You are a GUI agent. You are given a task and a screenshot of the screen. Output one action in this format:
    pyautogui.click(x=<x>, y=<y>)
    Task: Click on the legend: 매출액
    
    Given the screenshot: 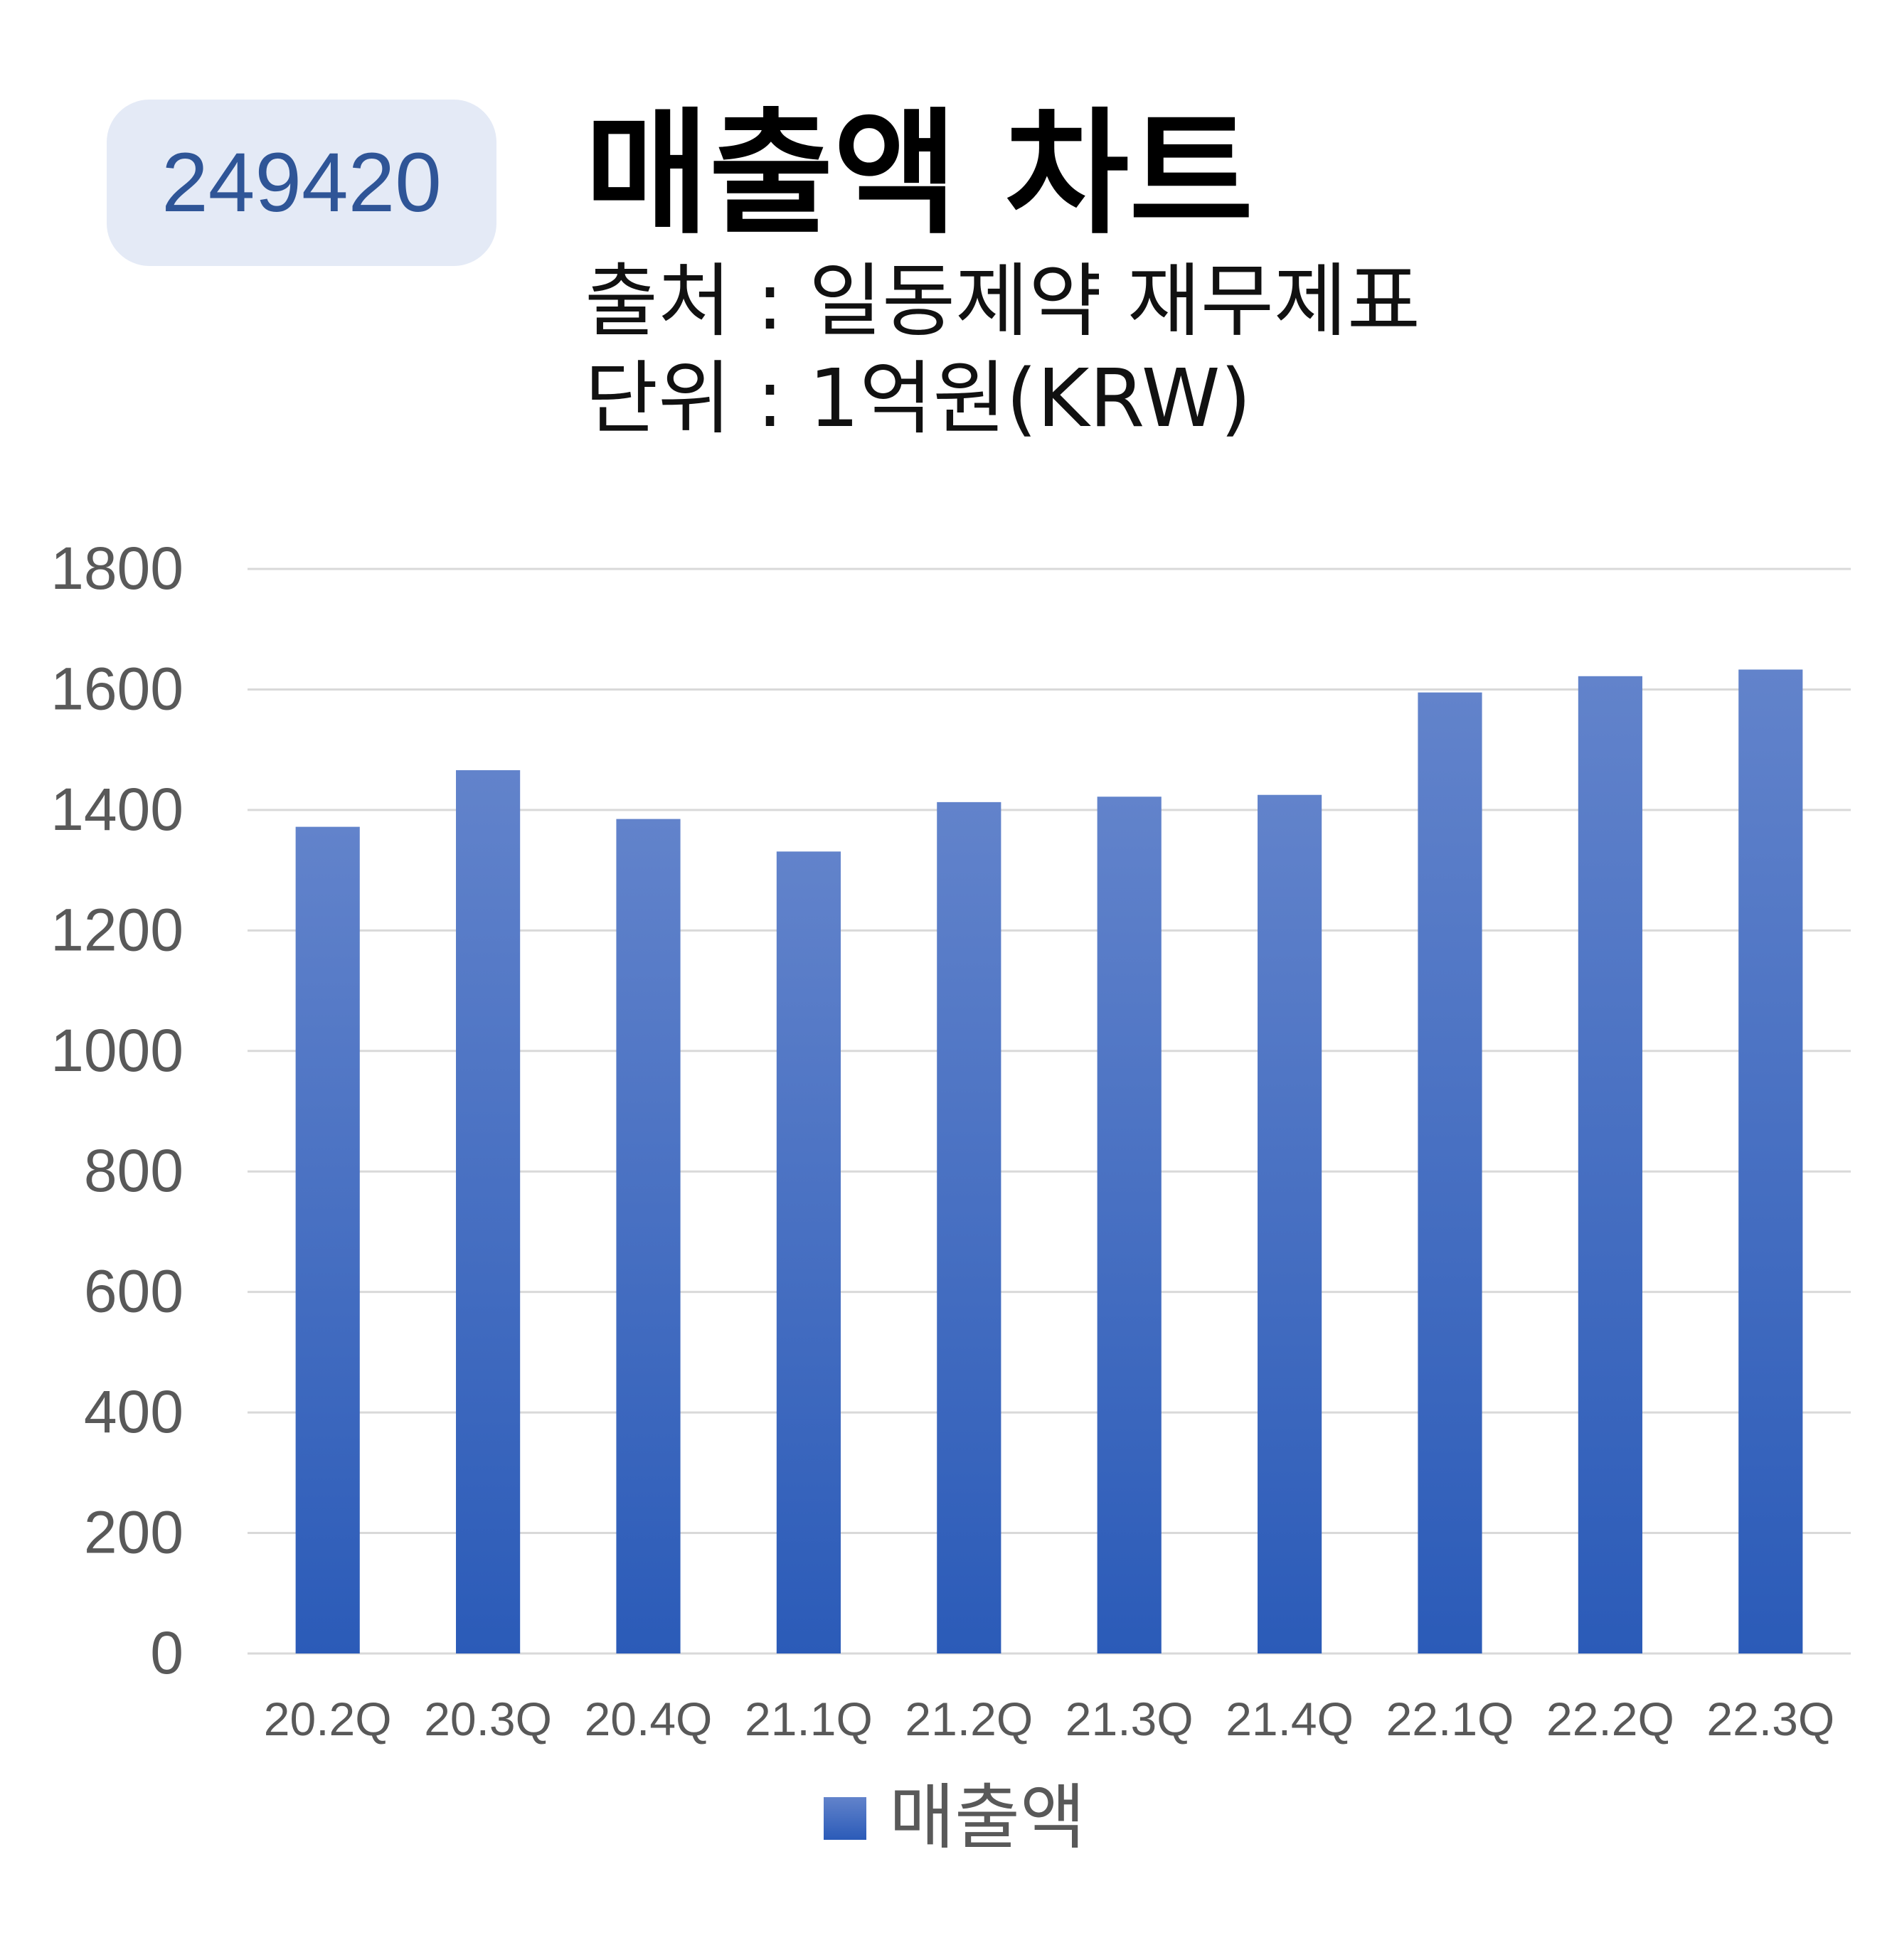 What is the action you would take?
    pyautogui.click(x=955, y=1817)
    